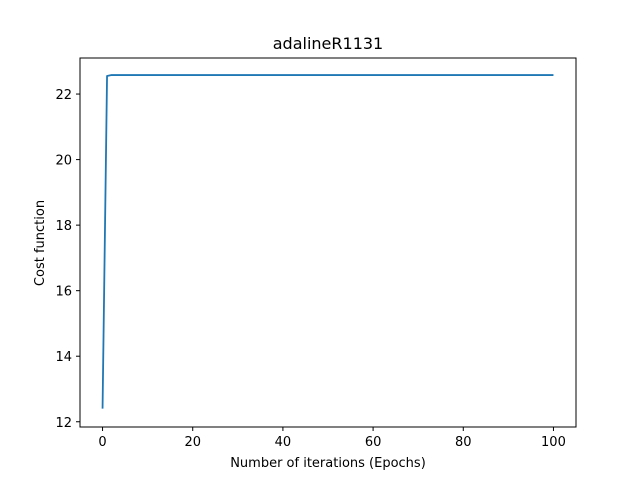  What do you see at coordinates (553, 442) in the screenshot?
I see `x-tick-label: 100` at bounding box center [553, 442].